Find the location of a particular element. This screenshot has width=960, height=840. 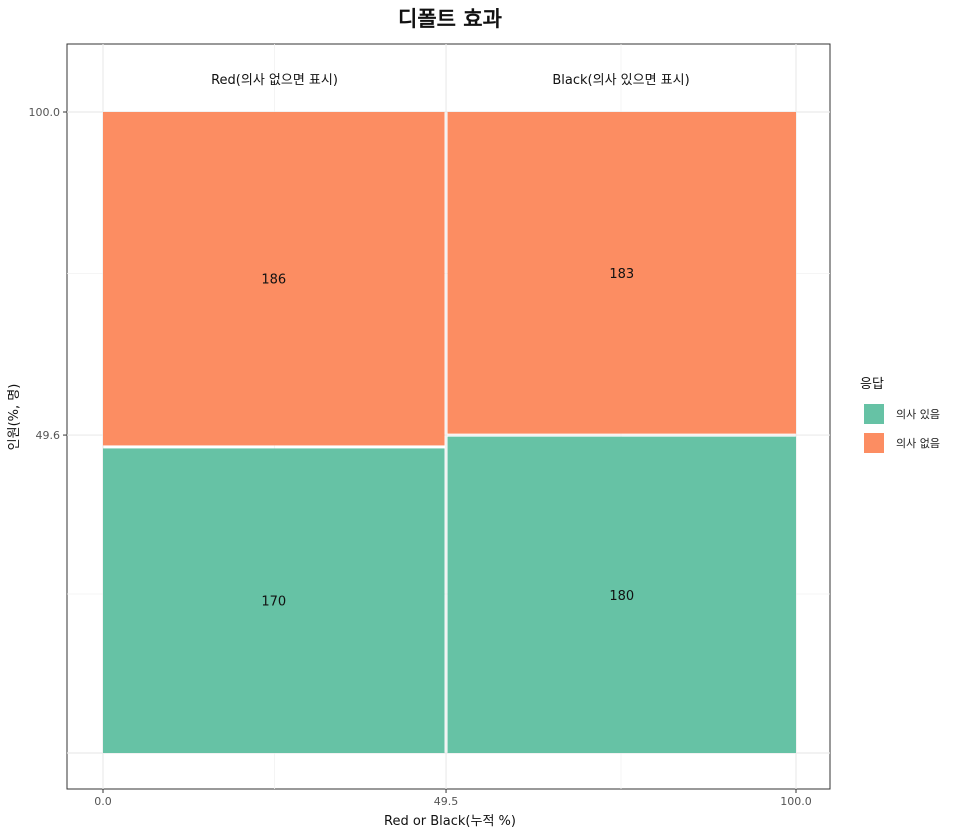

y-axis-ticks: 49.6 100.0 is located at coordinates (48, 274).